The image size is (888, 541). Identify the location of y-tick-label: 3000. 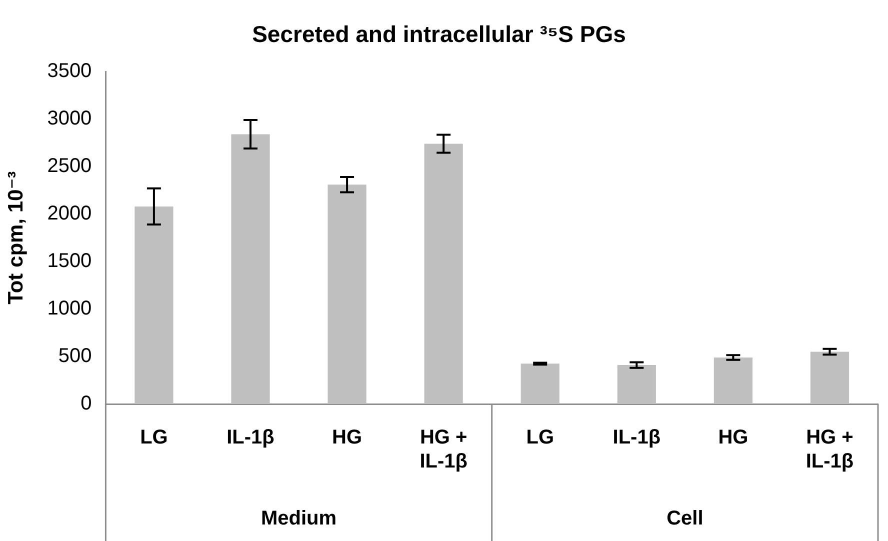
(69, 119).